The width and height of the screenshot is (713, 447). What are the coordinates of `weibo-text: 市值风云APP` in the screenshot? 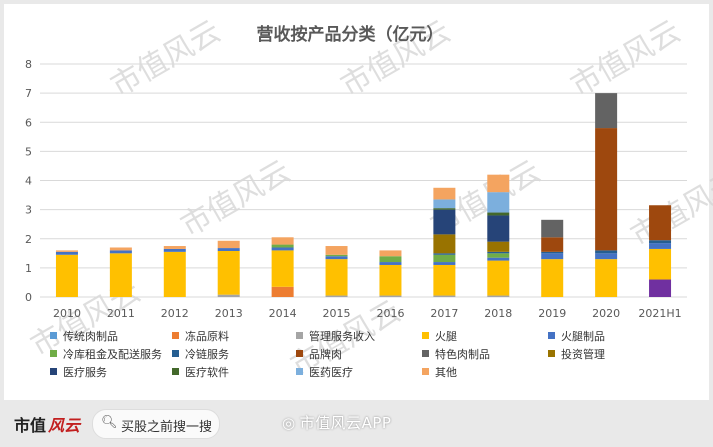 It's located at (345, 423).